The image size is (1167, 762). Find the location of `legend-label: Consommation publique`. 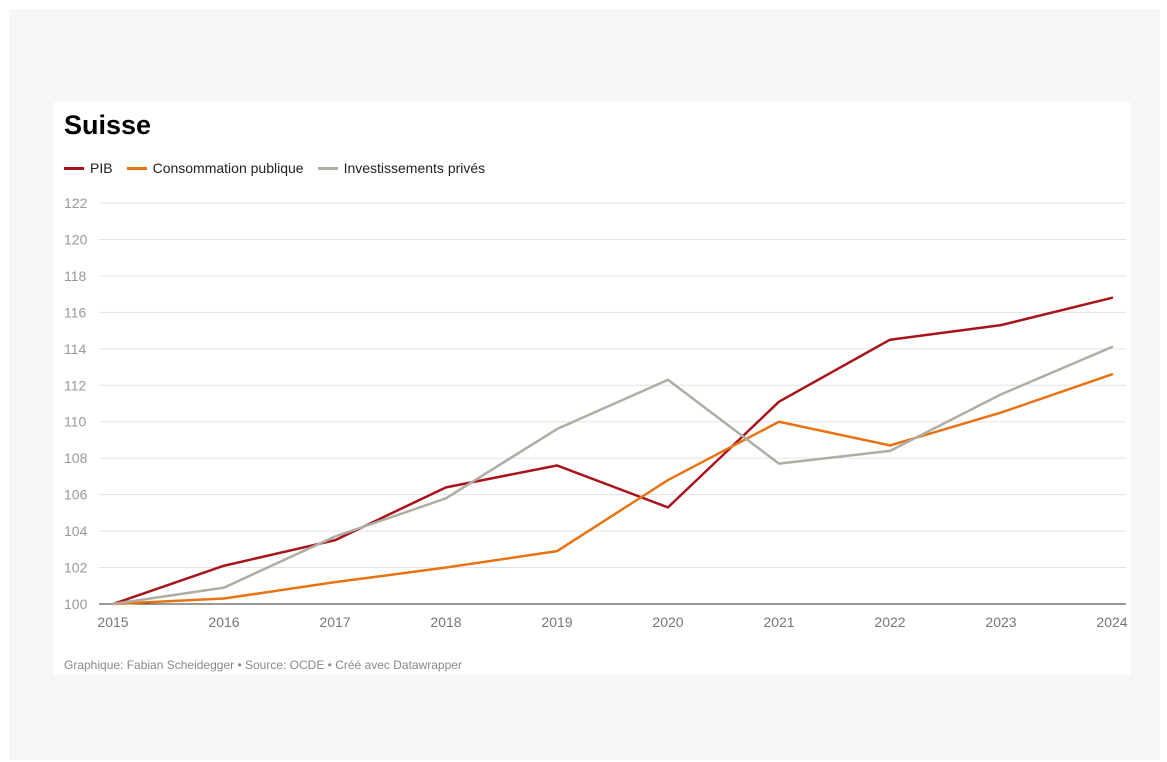

legend-label: Consommation publique is located at coordinates (228, 168).